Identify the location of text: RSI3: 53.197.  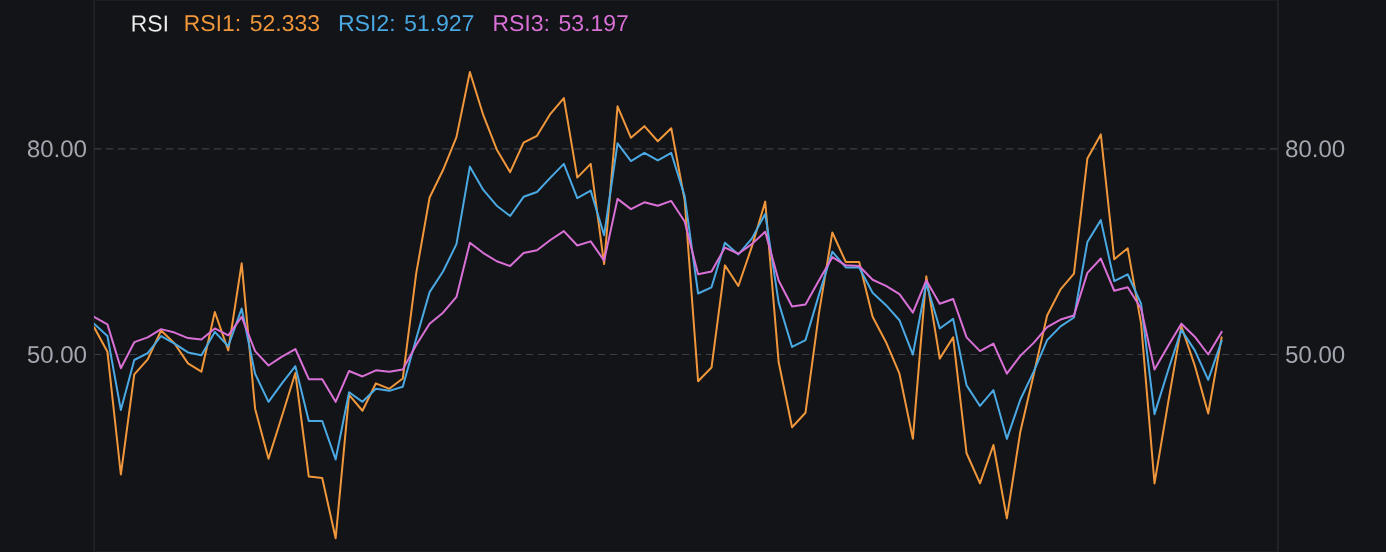
(561, 23).